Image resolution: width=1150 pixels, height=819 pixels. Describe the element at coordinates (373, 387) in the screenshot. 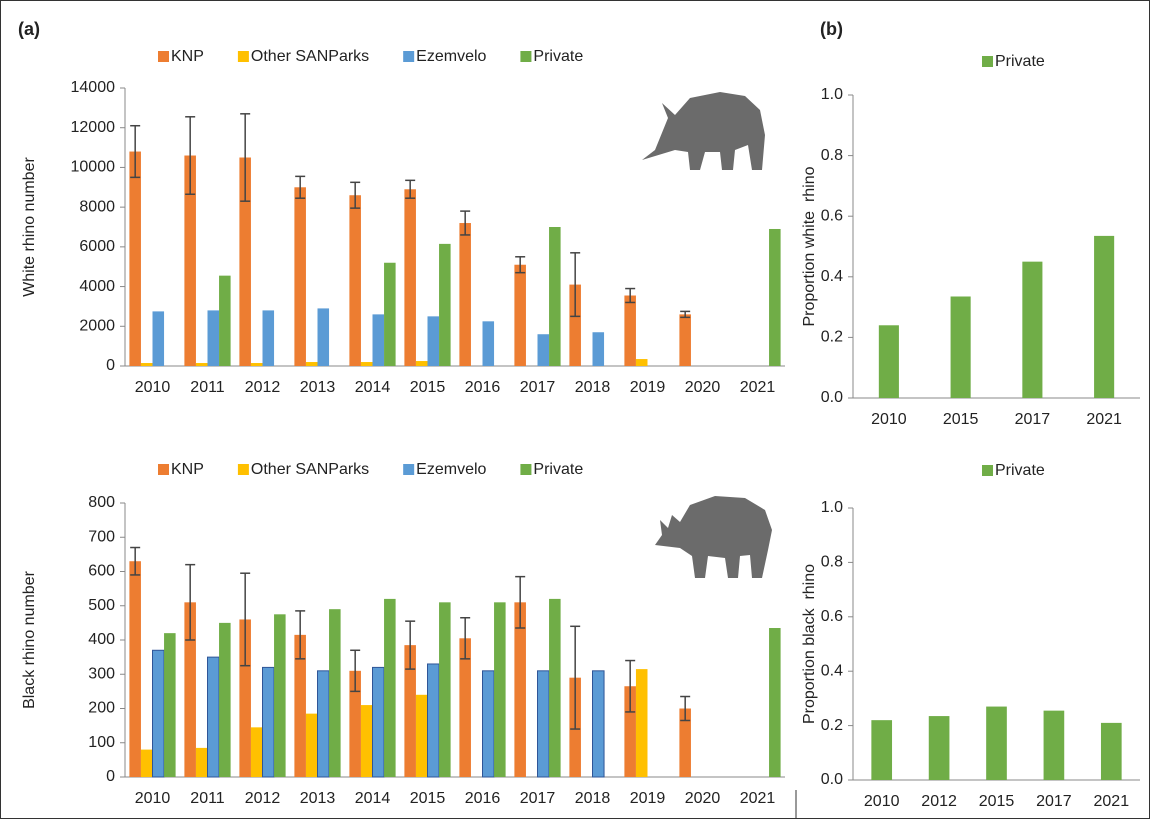

I see `x-tick-label: 2014` at that location.